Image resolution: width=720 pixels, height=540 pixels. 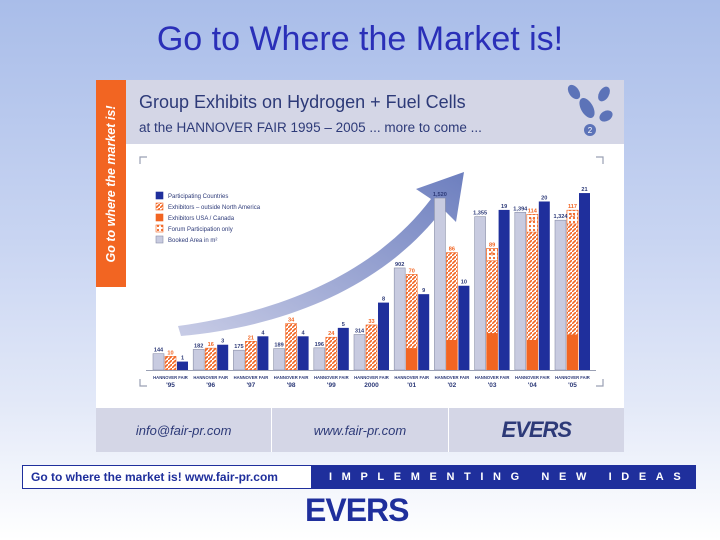 What do you see at coordinates (200, 230) in the screenshot?
I see `legend-label: Forum Participation only` at bounding box center [200, 230].